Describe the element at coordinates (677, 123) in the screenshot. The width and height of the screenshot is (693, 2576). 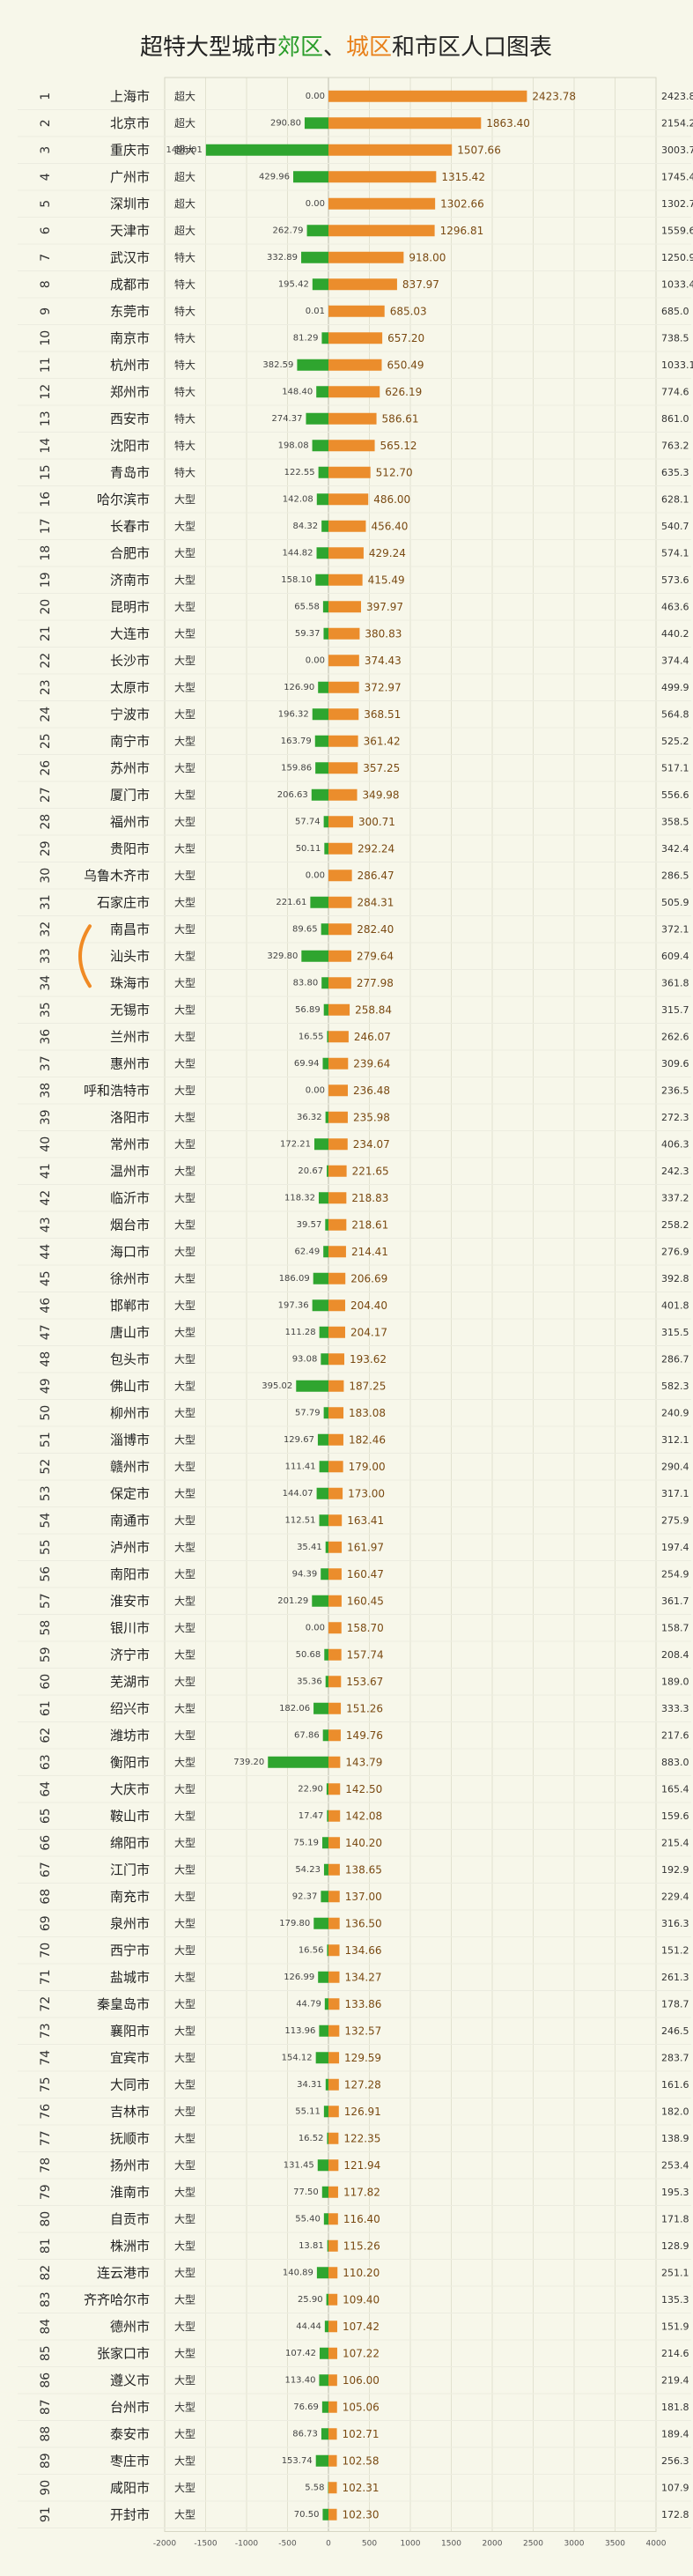
I see `total-value-label: 2154.2` at that location.